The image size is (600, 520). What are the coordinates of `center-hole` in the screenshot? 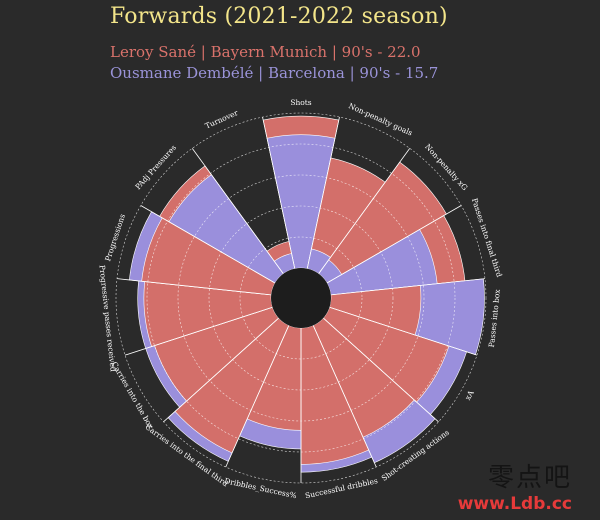 It's located at (301, 298).